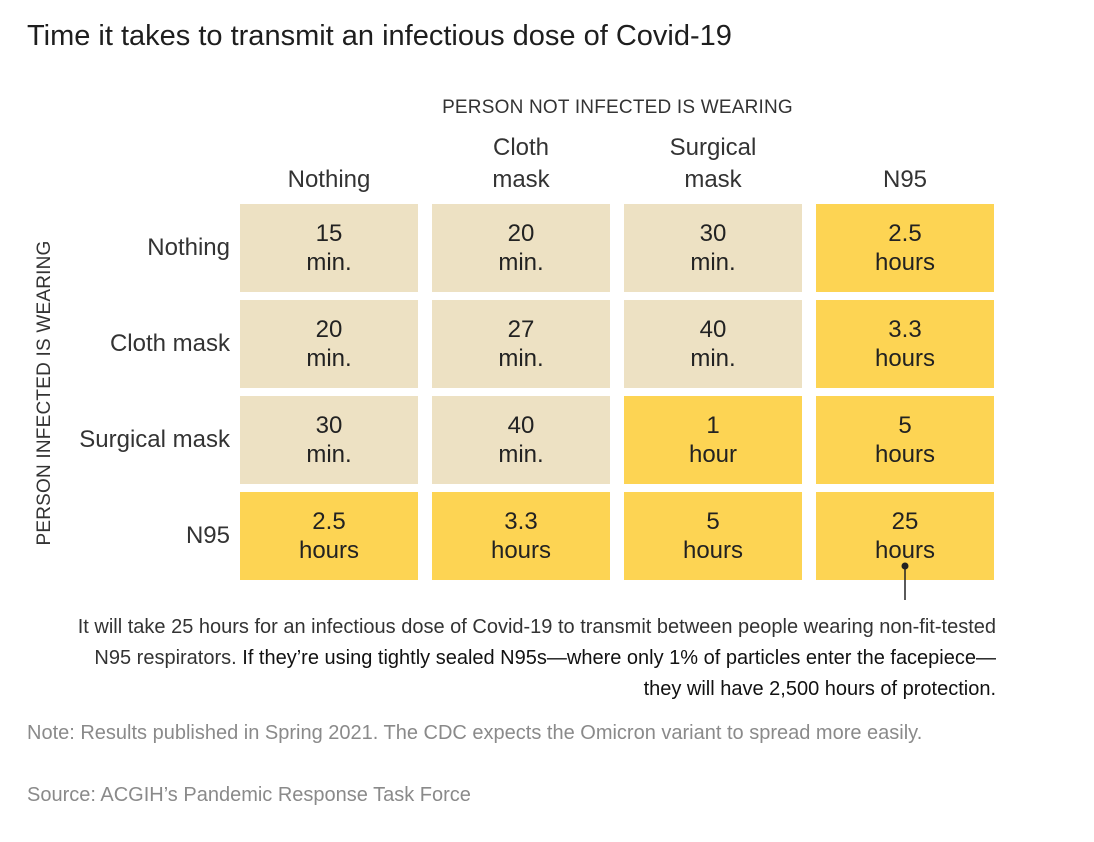  Describe the element at coordinates (521, 163) in the screenshot. I see `column-label: Cloth mask` at that location.